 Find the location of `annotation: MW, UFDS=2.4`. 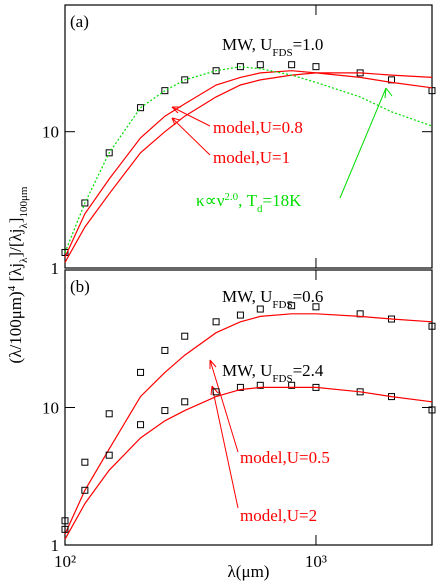

annotation: MW, UFDS=2.4 is located at coordinates (273, 373).